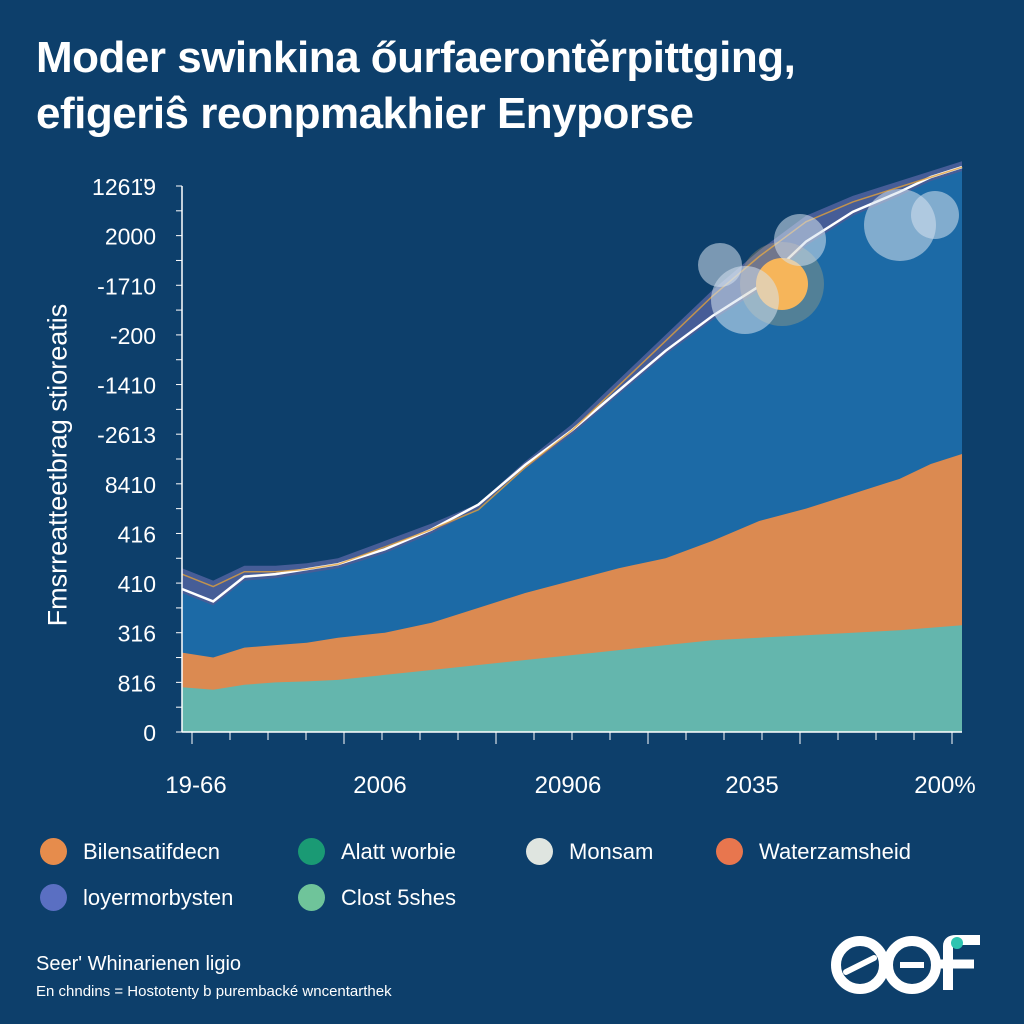 The width and height of the screenshot is (1024, 1024). Describe the element at coordinates (568, 785) in the screenshot. I see `x-tick-label: 20906` at that location.